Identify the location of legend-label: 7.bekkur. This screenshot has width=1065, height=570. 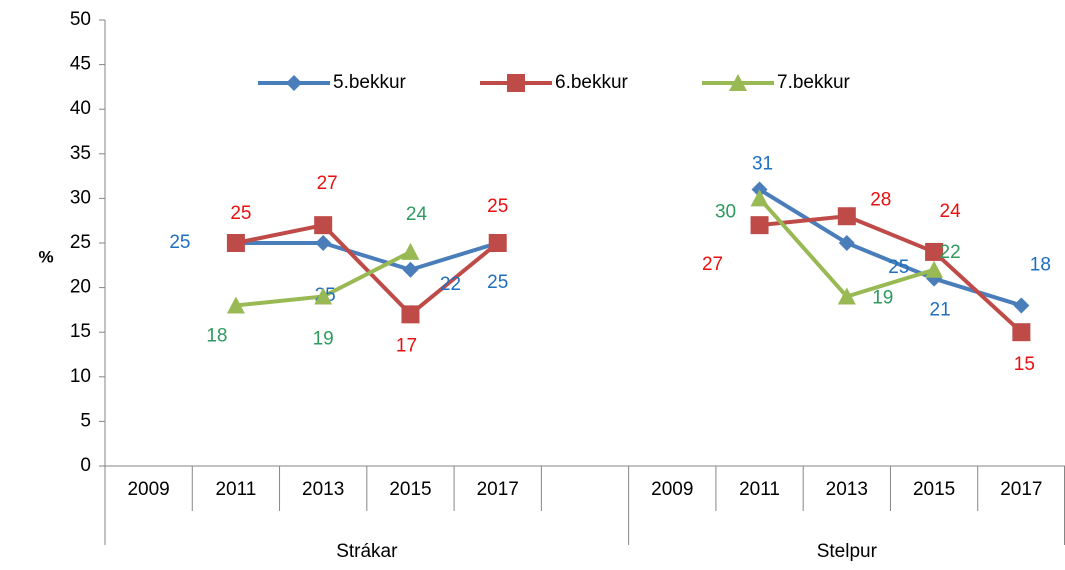
(814, 82).